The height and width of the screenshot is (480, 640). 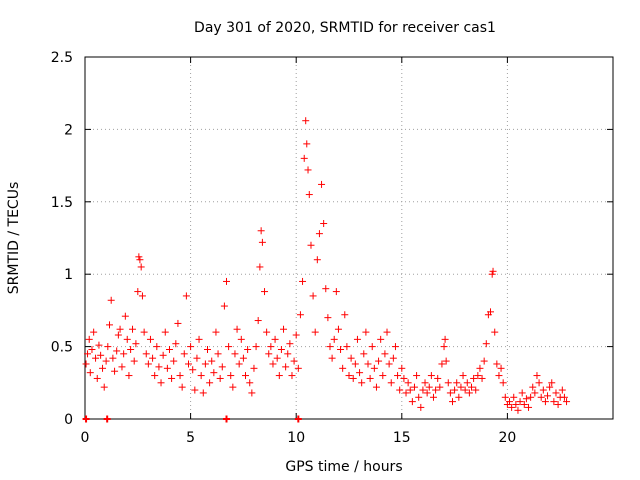 I want to click on x-axis-label: GPS time / hours, so click(x=343, y=467).